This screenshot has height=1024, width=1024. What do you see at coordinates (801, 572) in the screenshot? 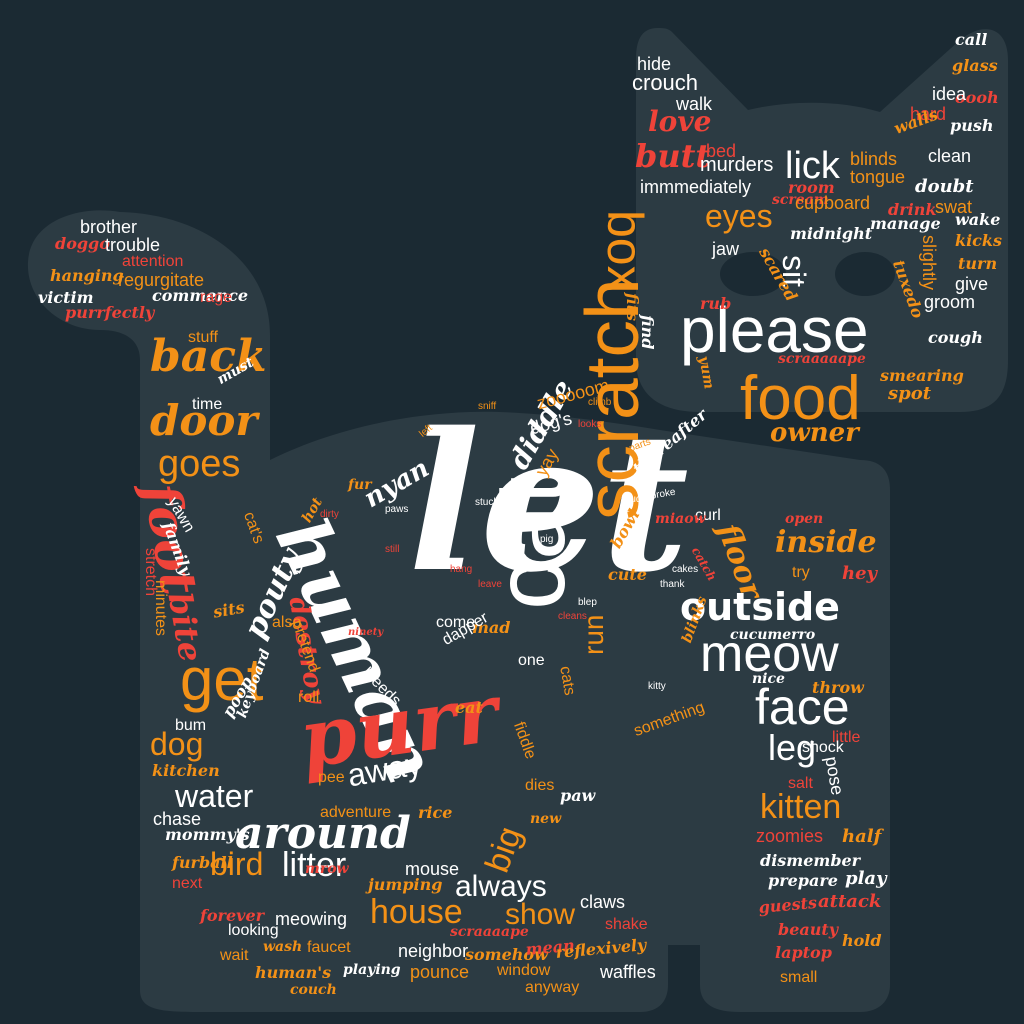
I see `word-try: try` at bounding box center [801, 572].